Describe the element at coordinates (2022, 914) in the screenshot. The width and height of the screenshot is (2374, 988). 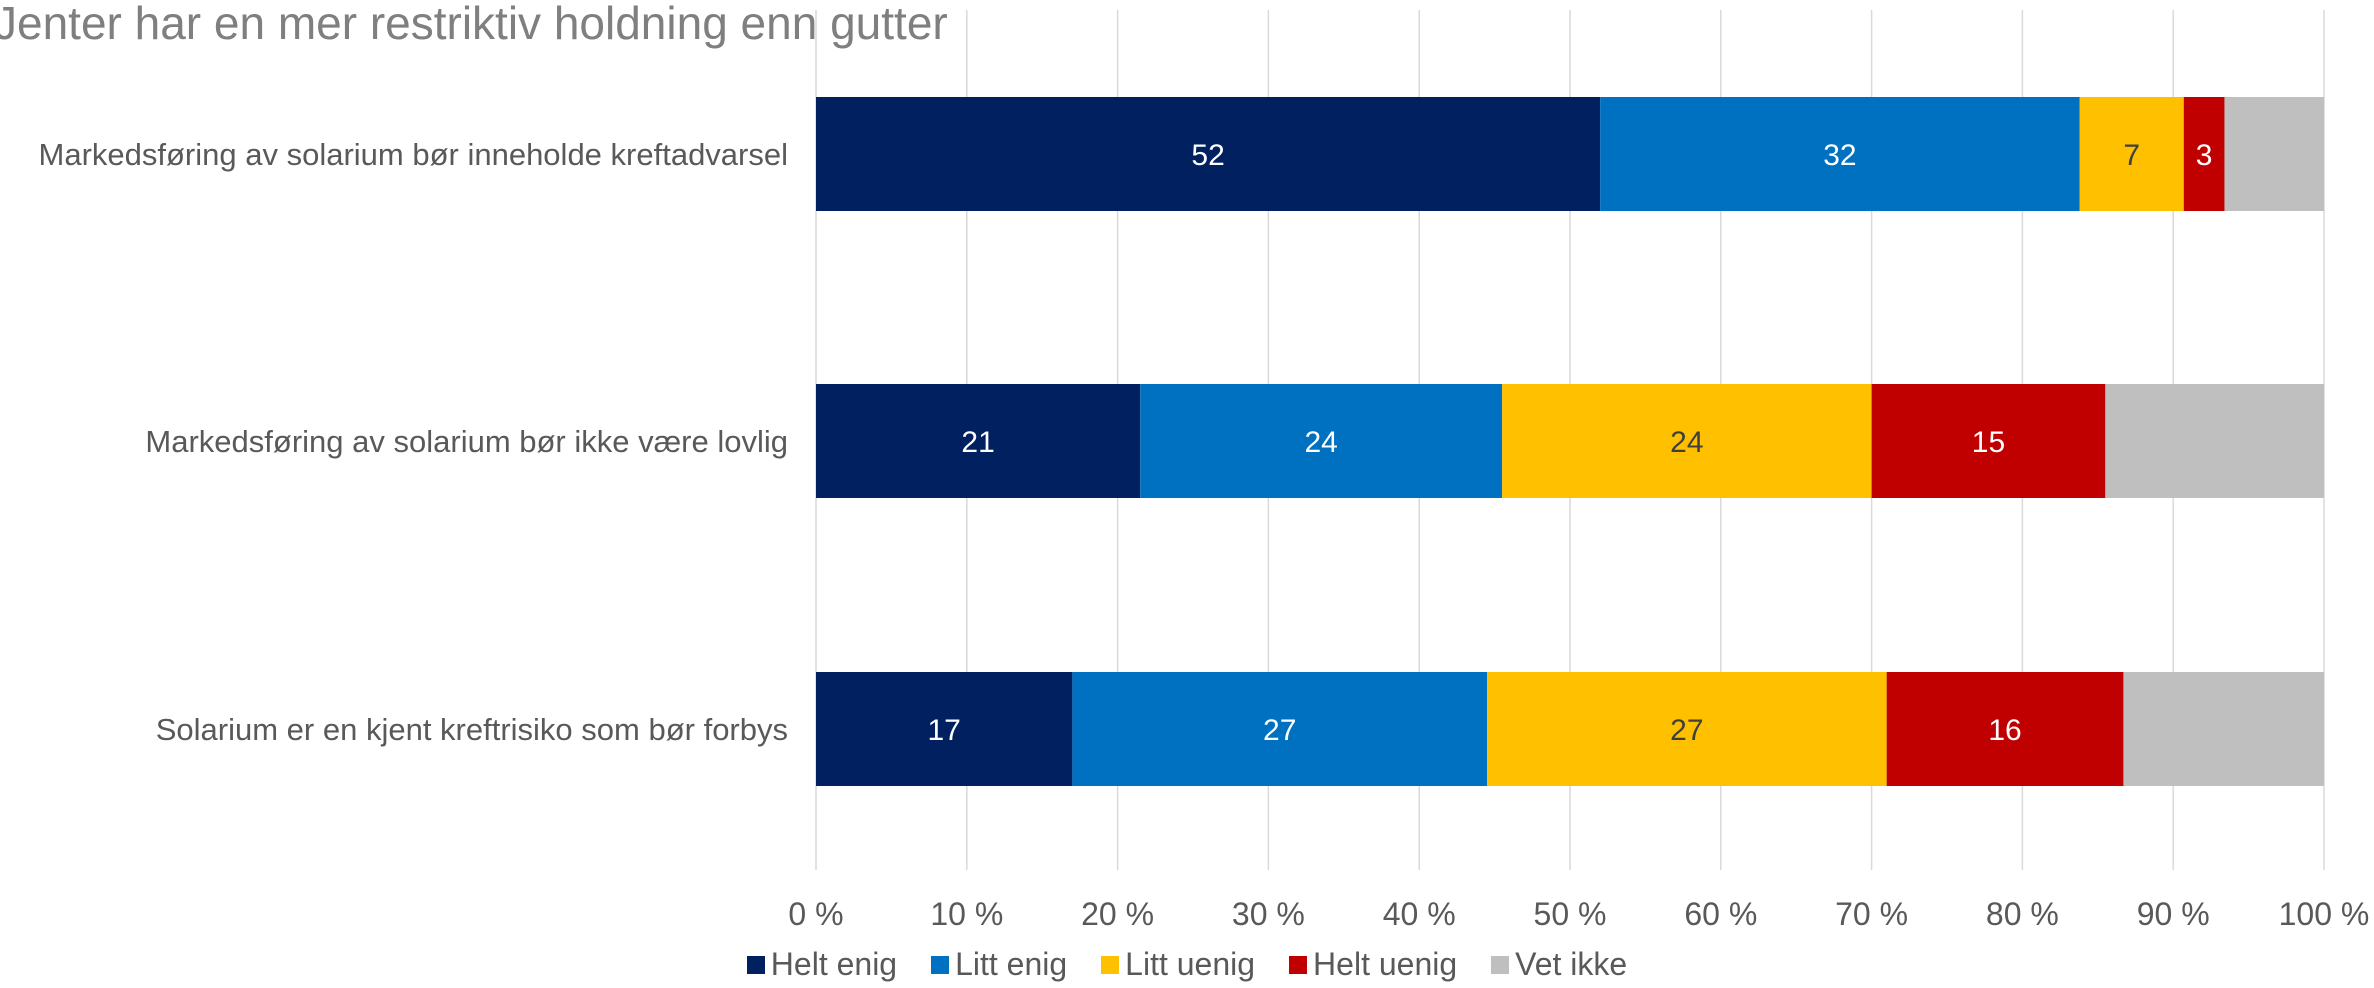
I see `x-tick-label: 80 %` at that location.